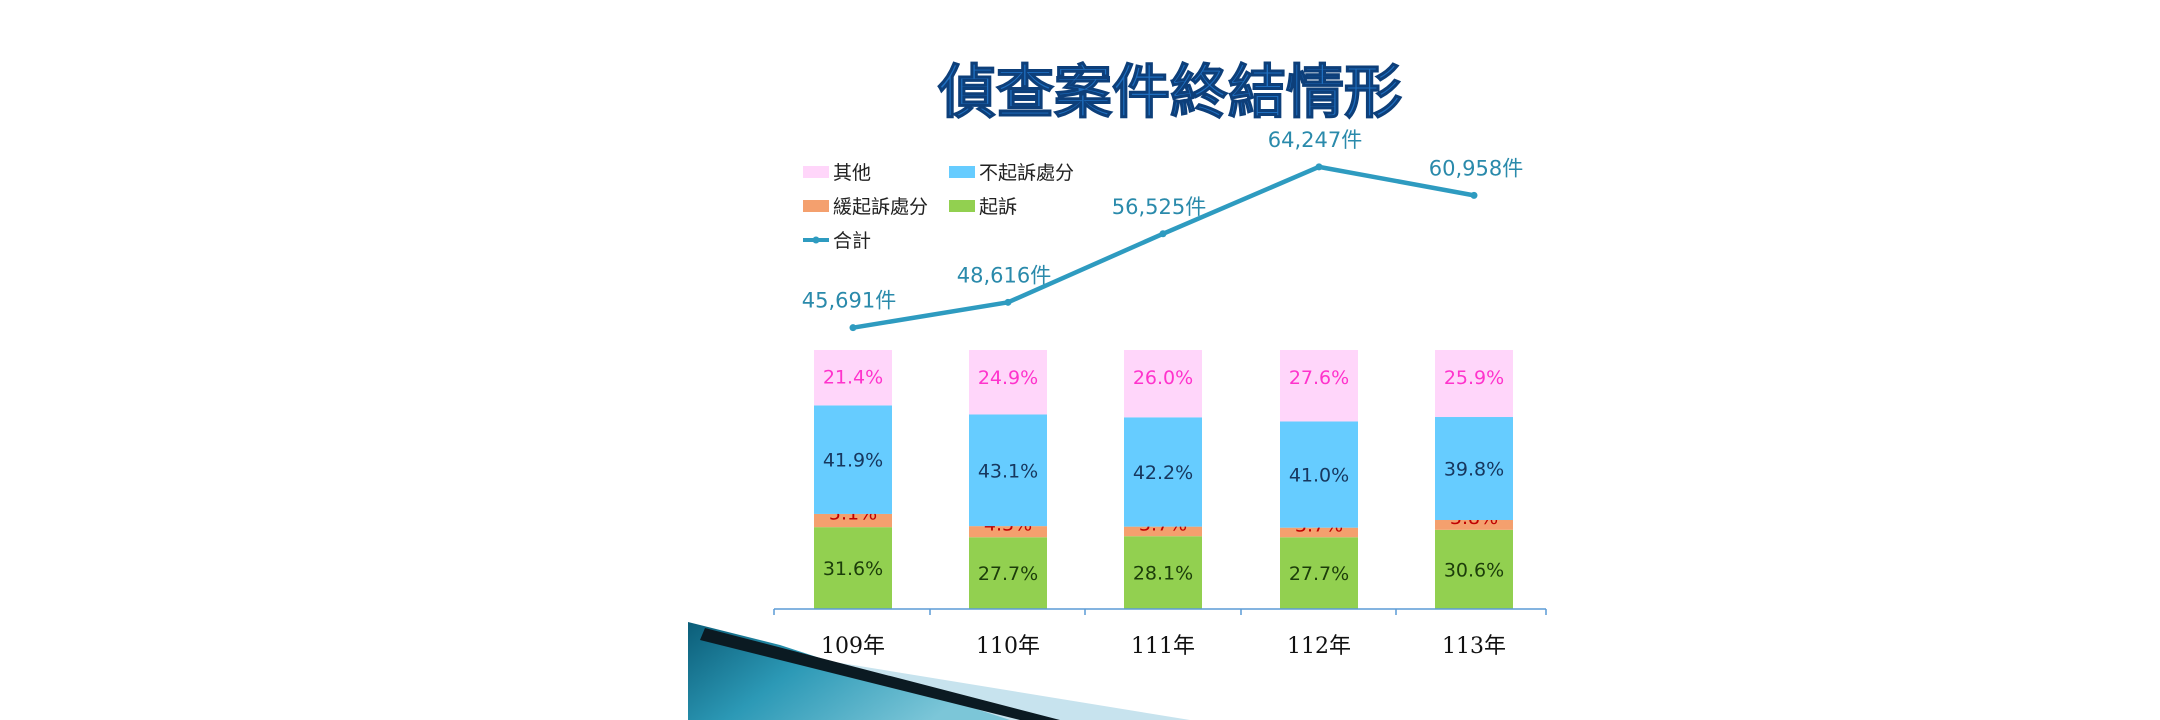 The width and height of the screenshot is (2160, 720). What do you see at coordinates (816, 240) in the screenshot?
I see `legend-marker-total` at bounding box center [816, 240].